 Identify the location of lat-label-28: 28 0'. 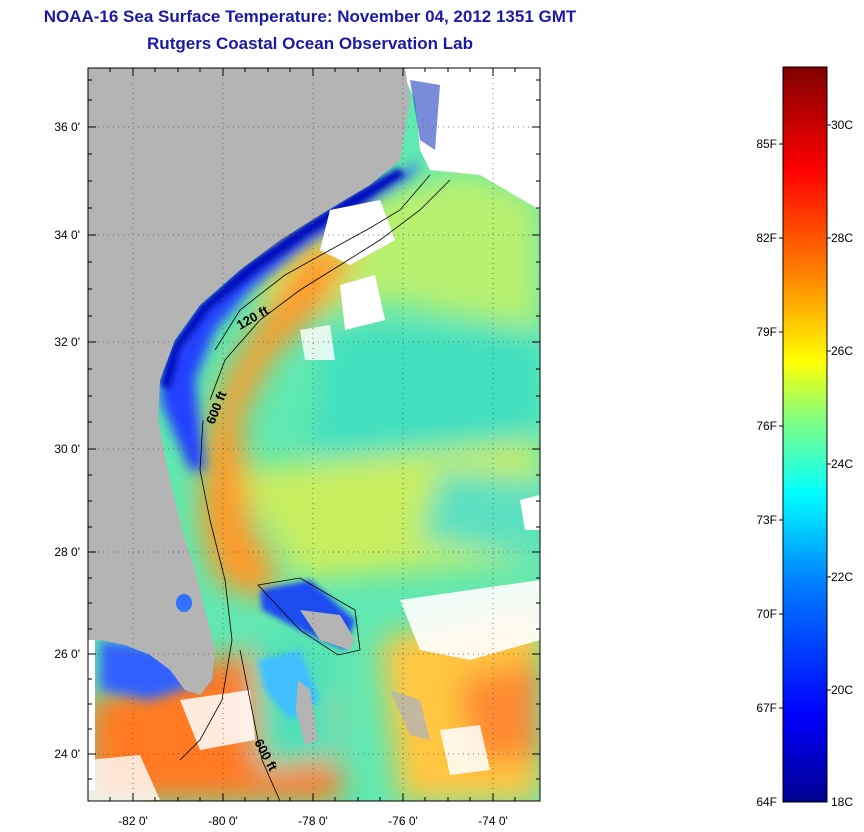
(67, 552).